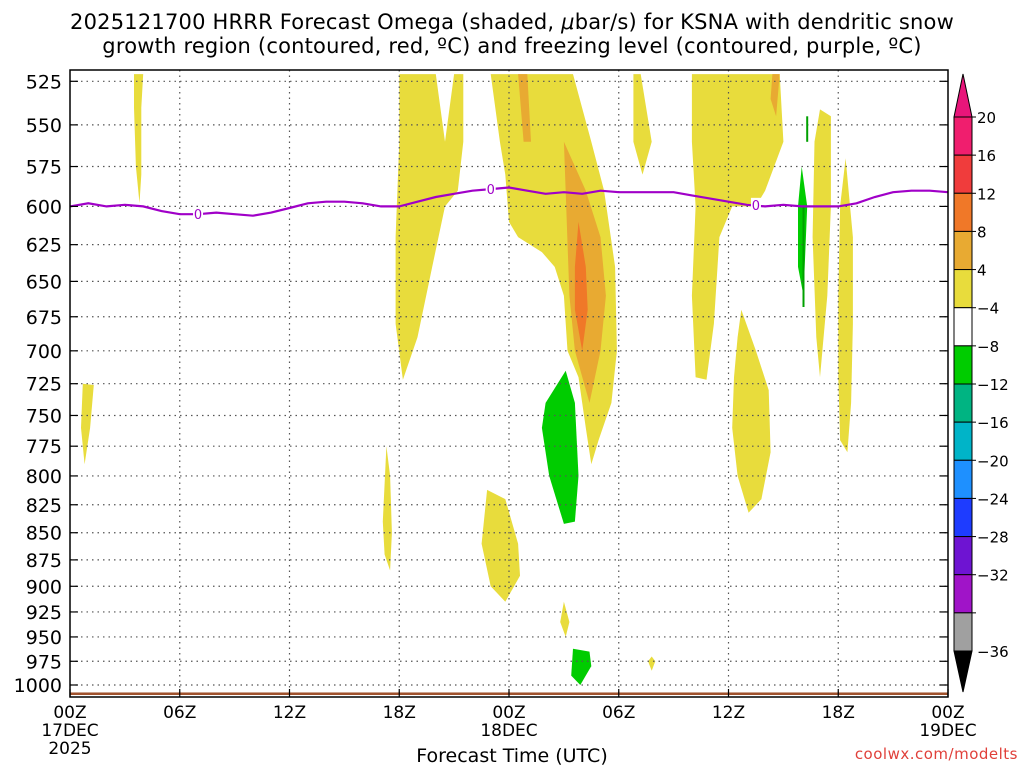 The image size is (1024, 768). What do you see at coordinates (581, 666) in the screenshot?
I see `omega-region--4-18` at bounding box center [581, 666].